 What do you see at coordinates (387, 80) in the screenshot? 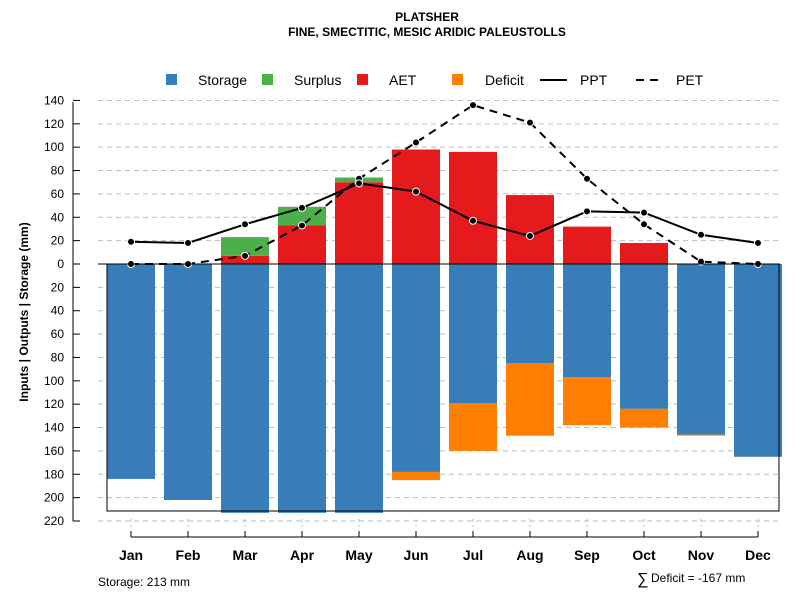
I see `legend-item-aet: AET` at bounding box center [387, 80].